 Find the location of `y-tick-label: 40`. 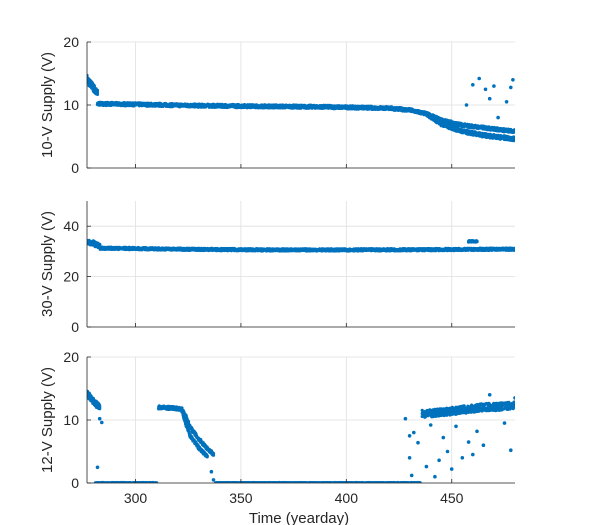

y-tick-label: 40 is located at coordinates (71, 226).